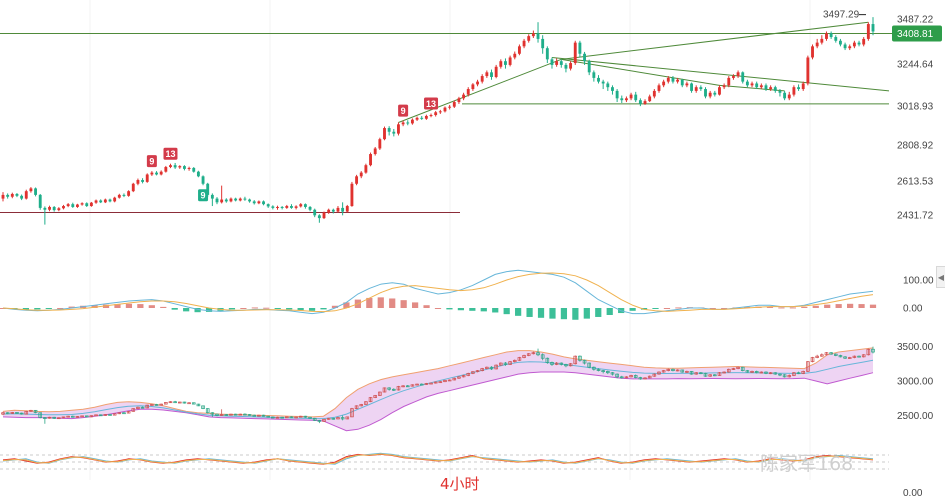 The width and height of the screenshot is (945, 500). What do you see at coordinates (915, 416) in the screenshot?
I see `band-tick-label: 2500.00` at bounding box center [915, 416].